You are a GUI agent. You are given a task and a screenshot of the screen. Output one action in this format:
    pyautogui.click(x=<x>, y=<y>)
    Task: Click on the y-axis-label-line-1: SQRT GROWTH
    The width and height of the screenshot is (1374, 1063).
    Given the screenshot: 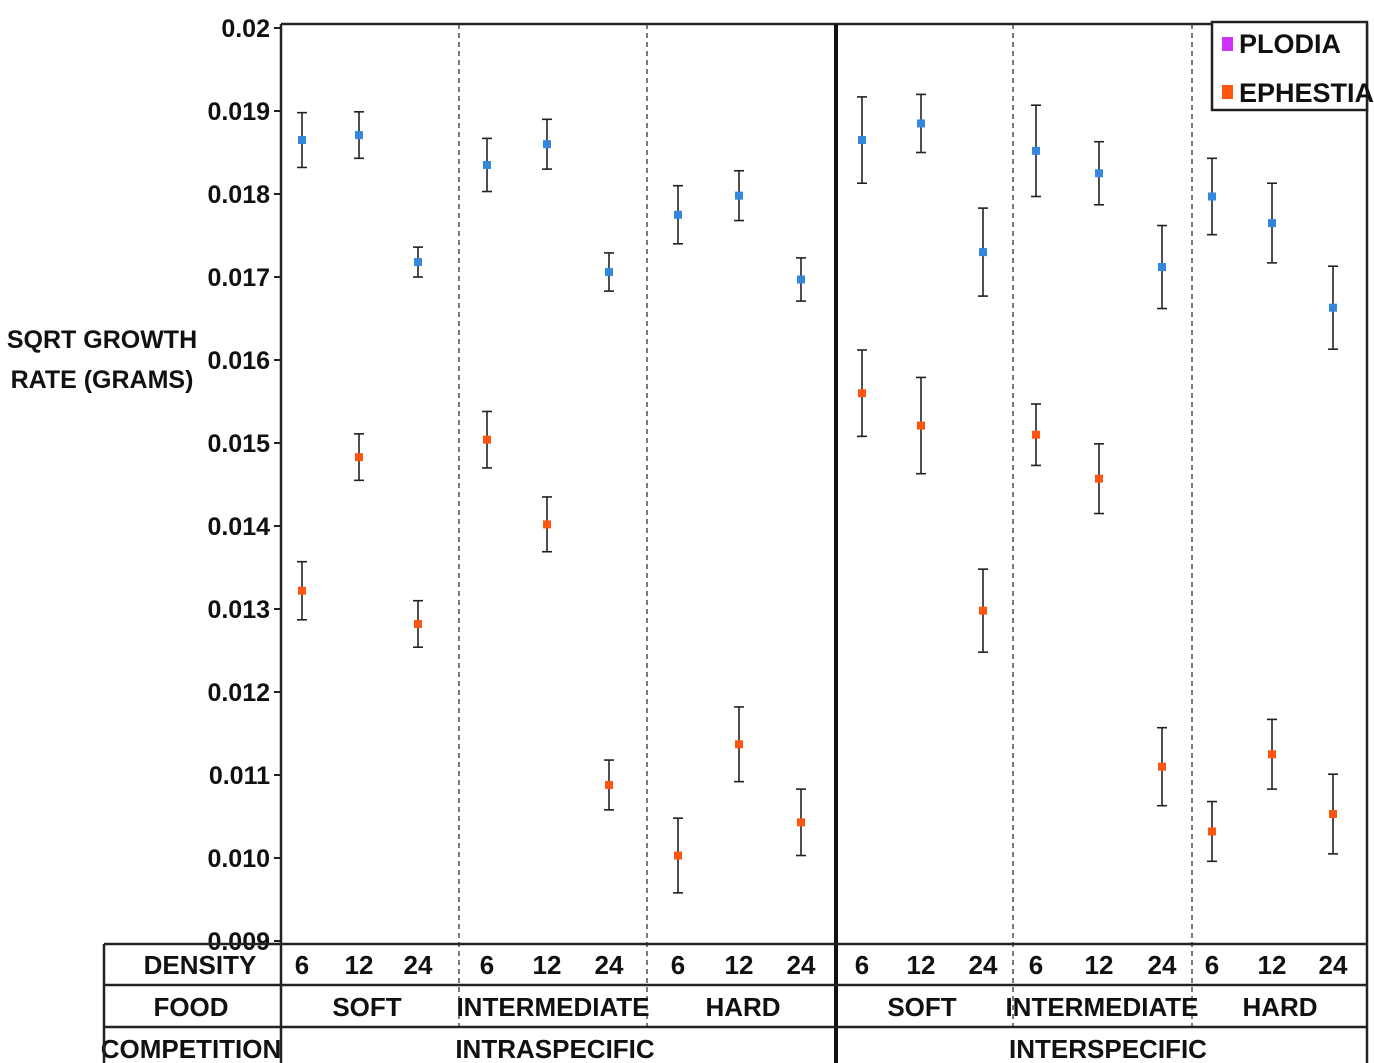 What is the action you would take?
    pyautogui.click(x=102, y=340)
    